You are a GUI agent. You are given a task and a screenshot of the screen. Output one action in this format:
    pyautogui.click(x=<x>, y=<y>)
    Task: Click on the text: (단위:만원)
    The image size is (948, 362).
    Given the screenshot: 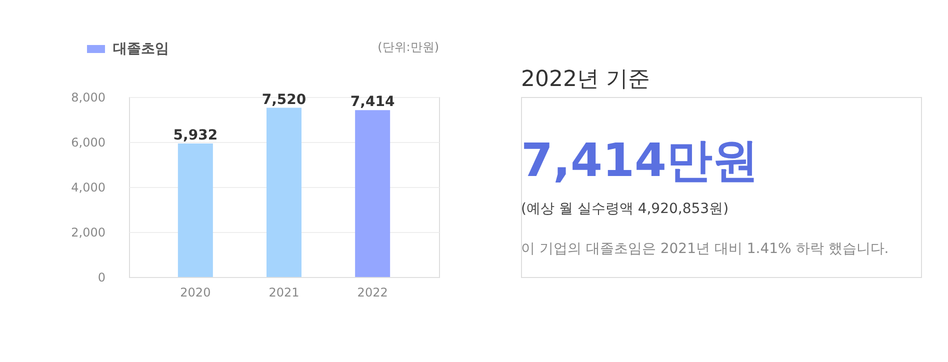 What is the action you would take?
    pyautogui.click(x=408, y=47)
    